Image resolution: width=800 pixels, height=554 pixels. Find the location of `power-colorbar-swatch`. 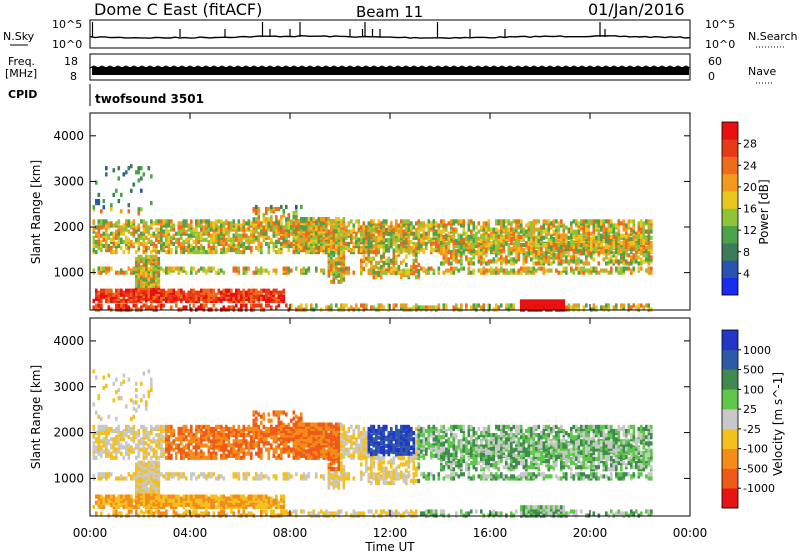

power-colorbar-swatch is located at coordinates (730, 165).